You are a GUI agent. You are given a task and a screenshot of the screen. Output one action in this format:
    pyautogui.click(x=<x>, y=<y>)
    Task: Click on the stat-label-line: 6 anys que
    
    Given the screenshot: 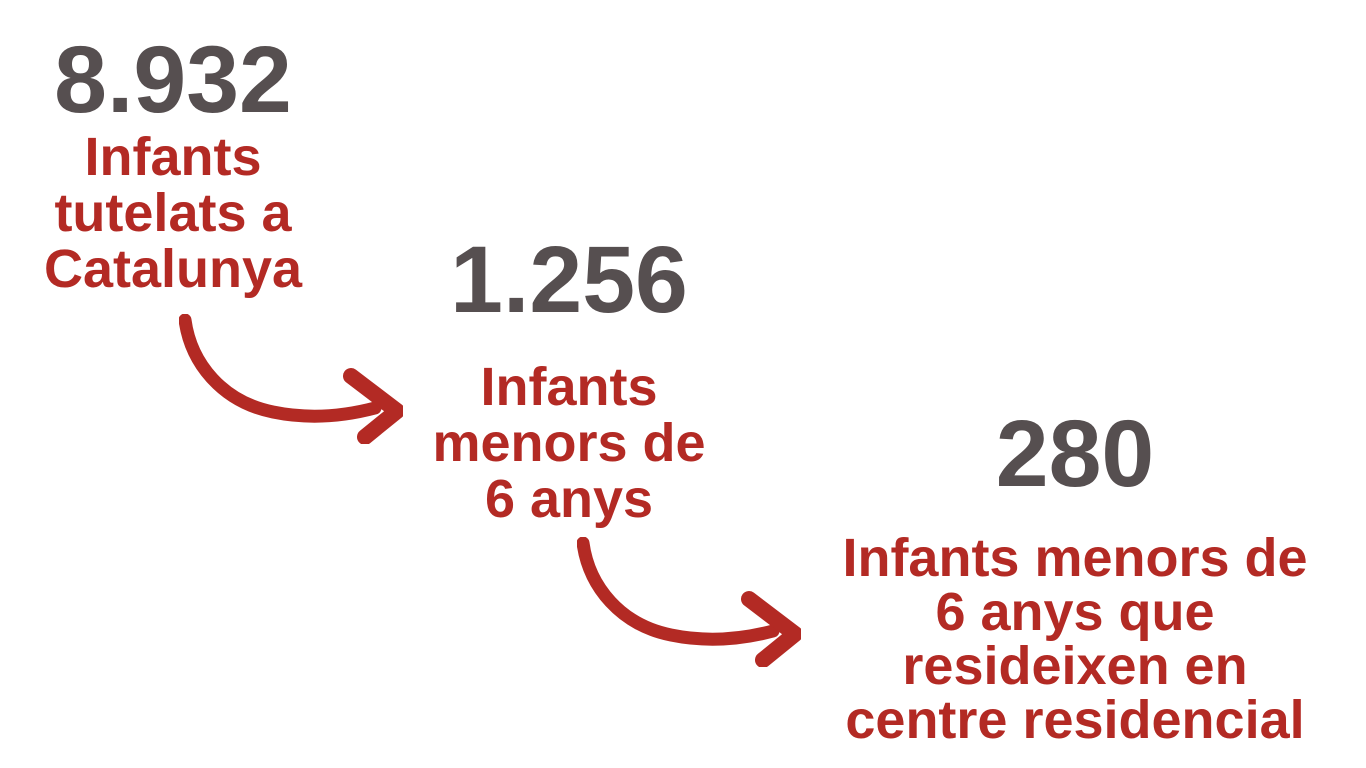 What is the action you would take?
    pyautogui.click(x=1075, y=612)
    